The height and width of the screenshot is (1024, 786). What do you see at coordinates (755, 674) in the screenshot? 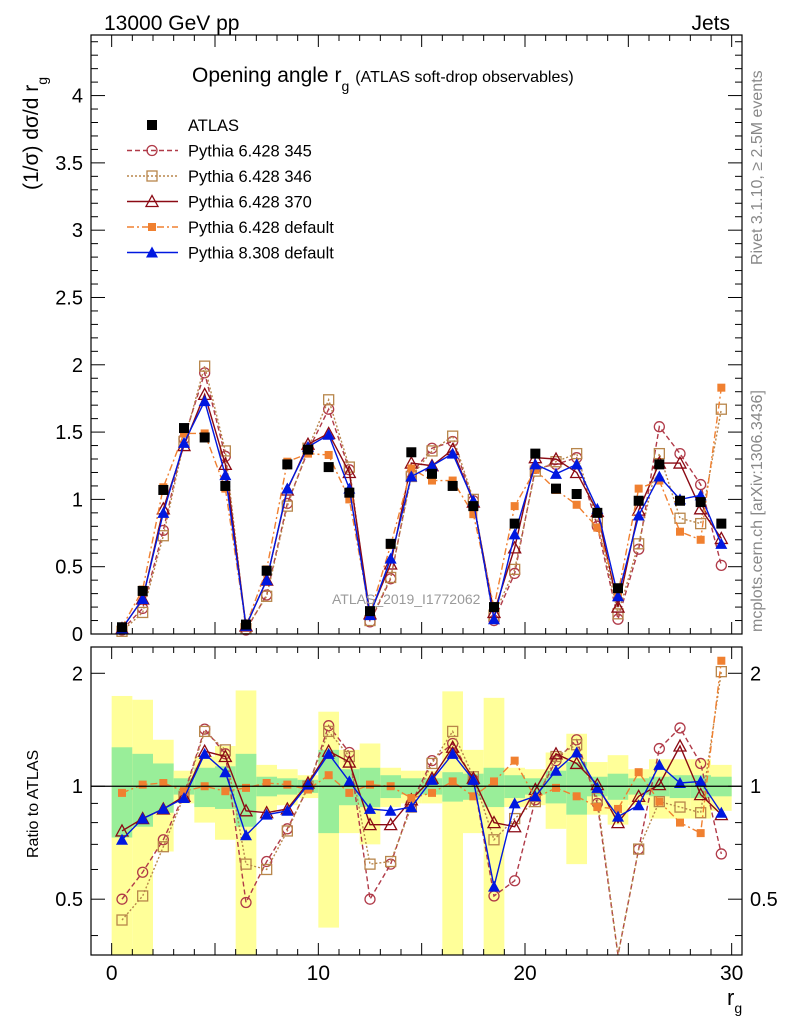
I see `ratio-y-tick-label-right-2: 2` at bounding box center [755, 674].